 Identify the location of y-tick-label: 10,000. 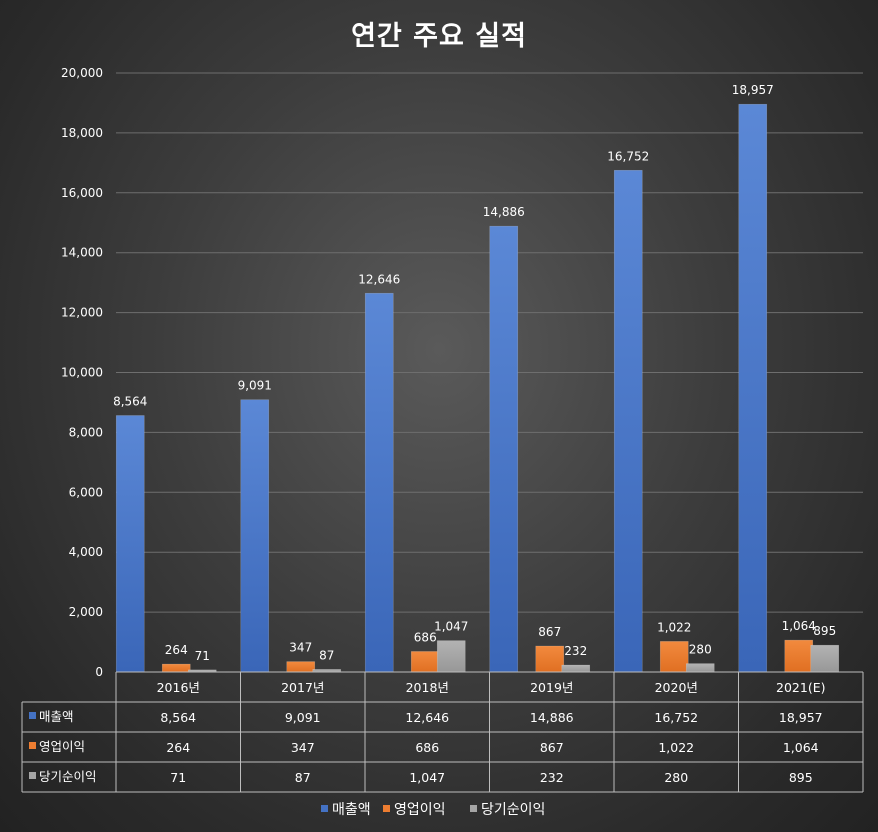
(82, 373).